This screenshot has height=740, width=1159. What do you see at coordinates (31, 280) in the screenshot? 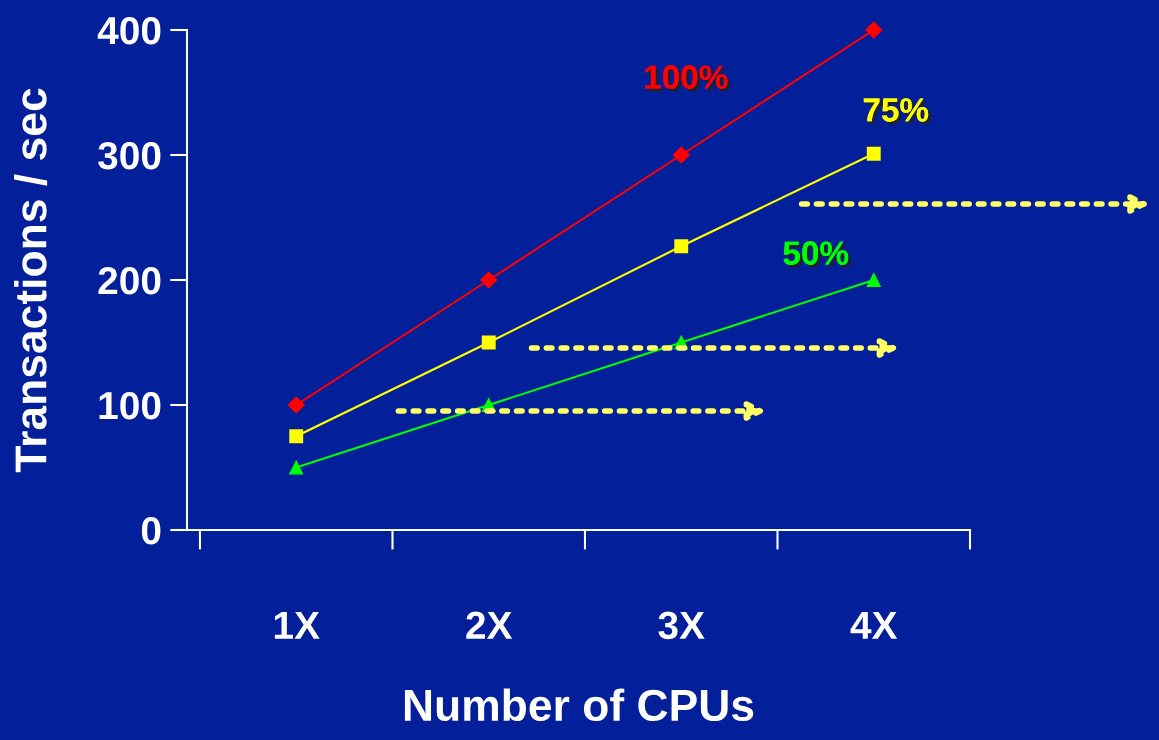
I see `y-axis-title: Transactions / sec` at bounding box center [31, 280].